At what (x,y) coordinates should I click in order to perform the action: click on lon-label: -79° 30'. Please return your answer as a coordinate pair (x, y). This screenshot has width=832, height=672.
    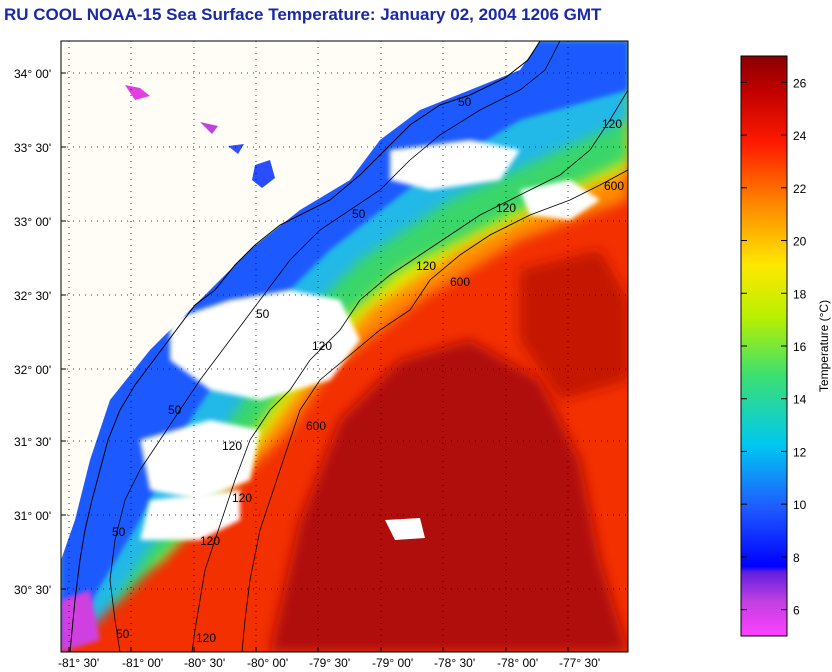
    Looking at the image, I should click on (329, 663).